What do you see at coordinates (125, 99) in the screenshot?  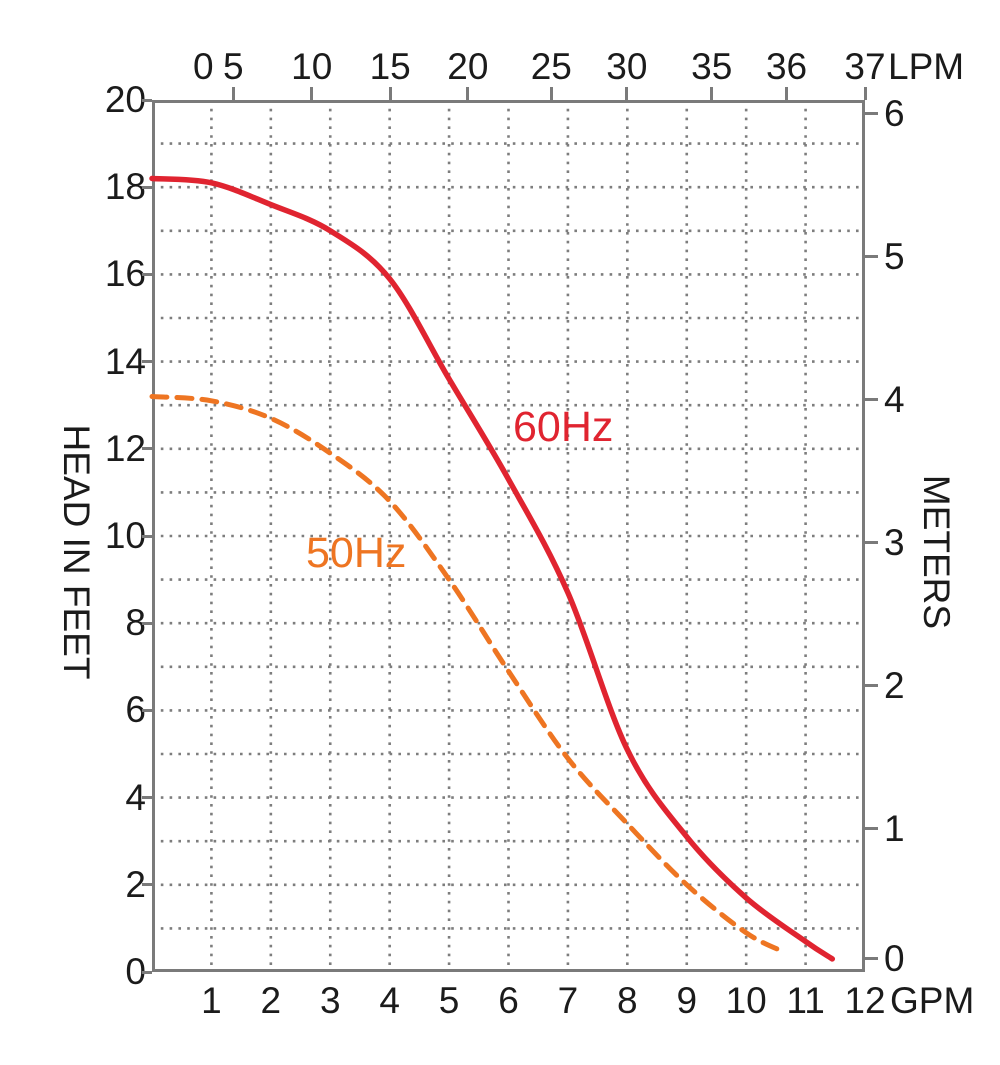 I see `tick-label-feet-20: 20` at bounding box center [125, 99].